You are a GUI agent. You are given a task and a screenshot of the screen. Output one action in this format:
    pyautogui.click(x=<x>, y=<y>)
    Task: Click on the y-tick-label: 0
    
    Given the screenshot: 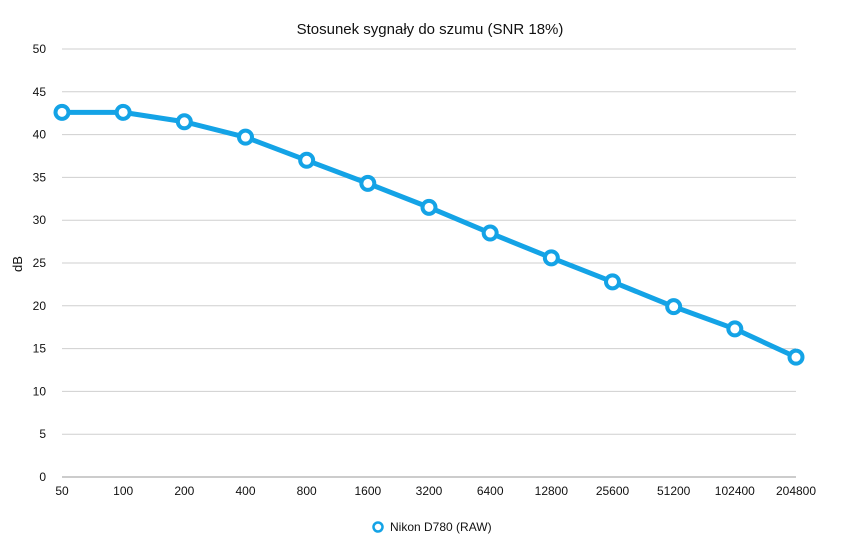 What is the action you would take?
    pyautogui.click(x=42, y=477)
    